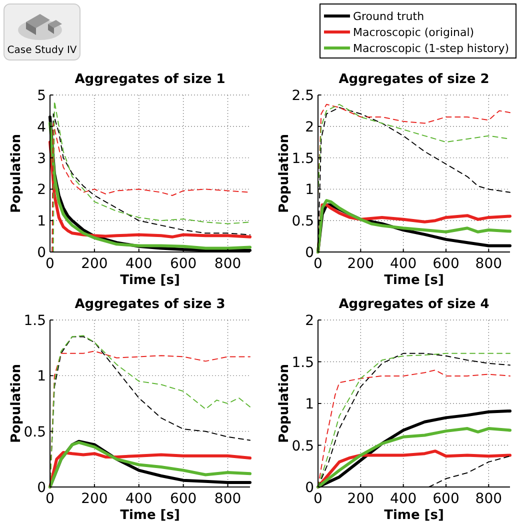 This screenshot has width=520, height=522. I want to click on chart-title: Aggregates of size 2, so click(414, 79).